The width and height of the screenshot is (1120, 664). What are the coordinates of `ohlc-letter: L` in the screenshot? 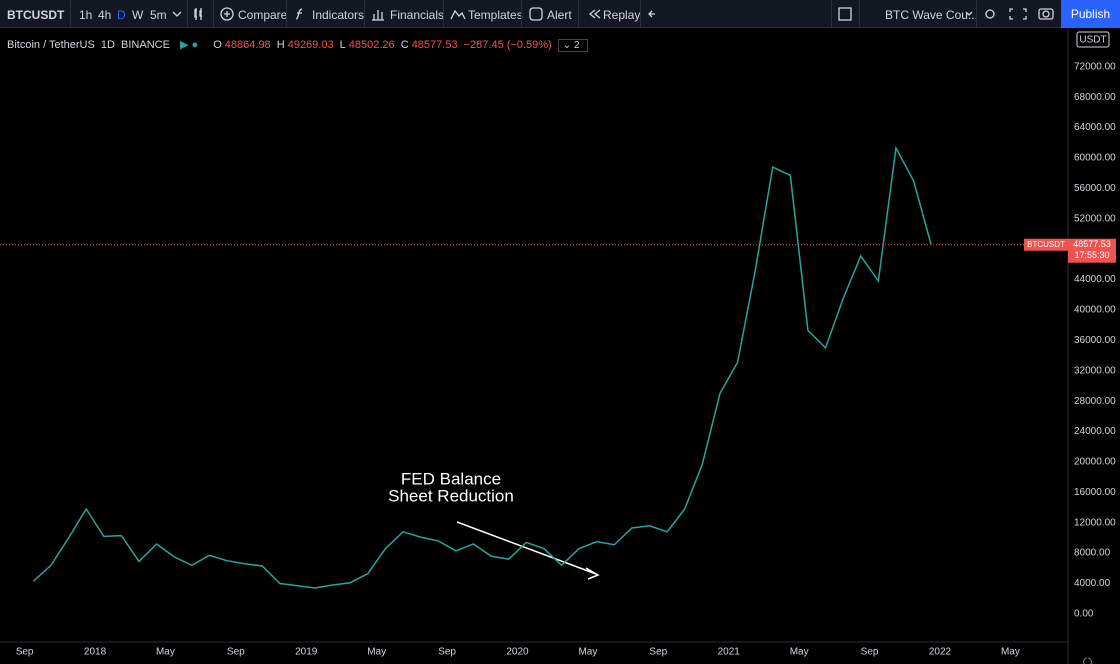 It's located at (342, 45).